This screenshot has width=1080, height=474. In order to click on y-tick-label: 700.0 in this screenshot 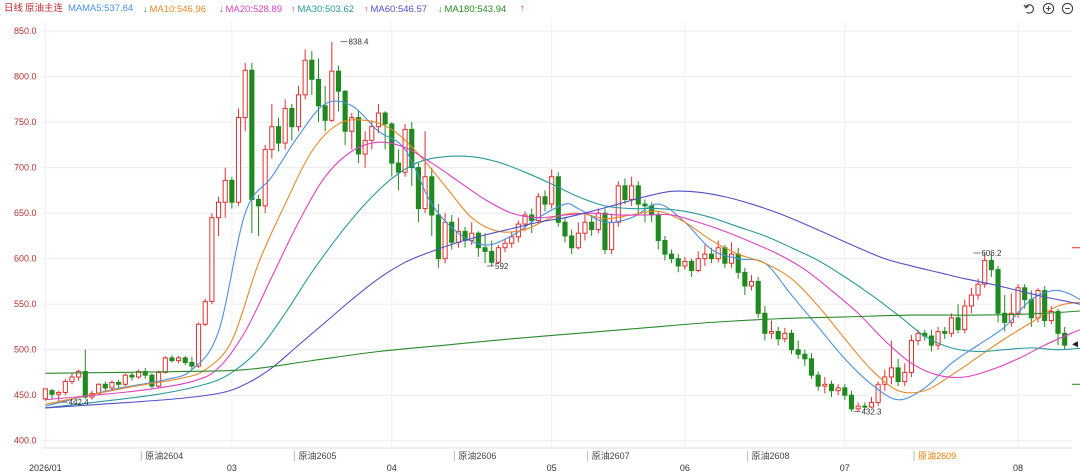, I will do `click(25, 168)`.